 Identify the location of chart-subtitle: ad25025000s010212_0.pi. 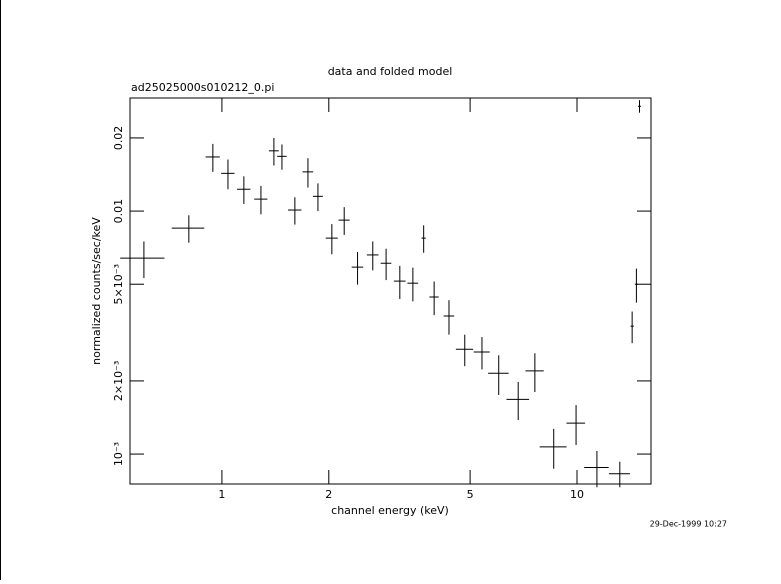
(202, 87).